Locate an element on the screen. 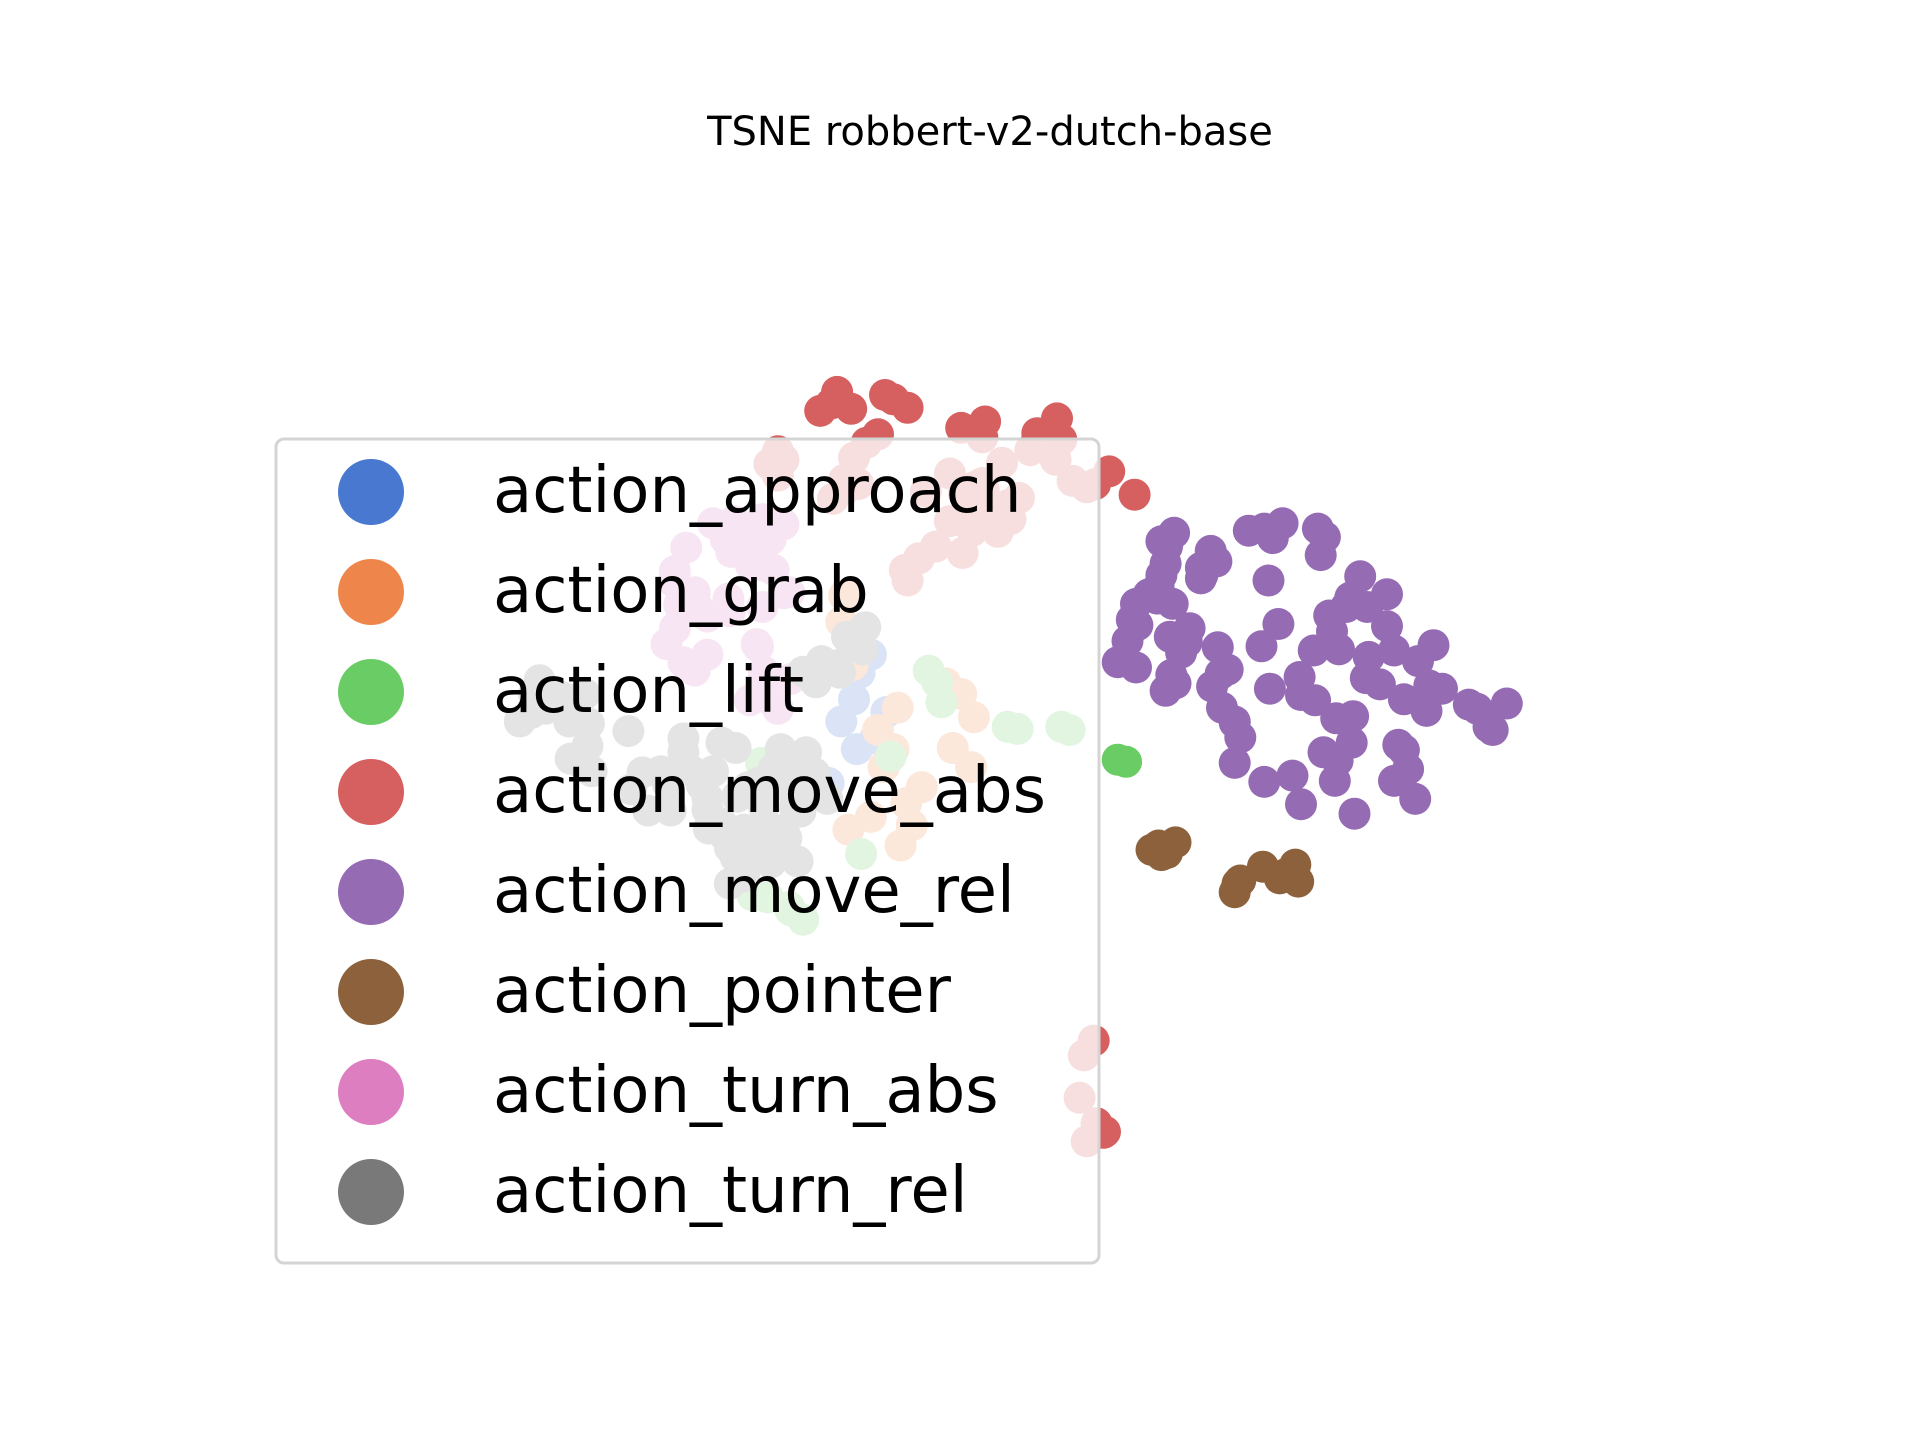  legend-label-action-approach: action_approach is located at coordinates (757, 491).